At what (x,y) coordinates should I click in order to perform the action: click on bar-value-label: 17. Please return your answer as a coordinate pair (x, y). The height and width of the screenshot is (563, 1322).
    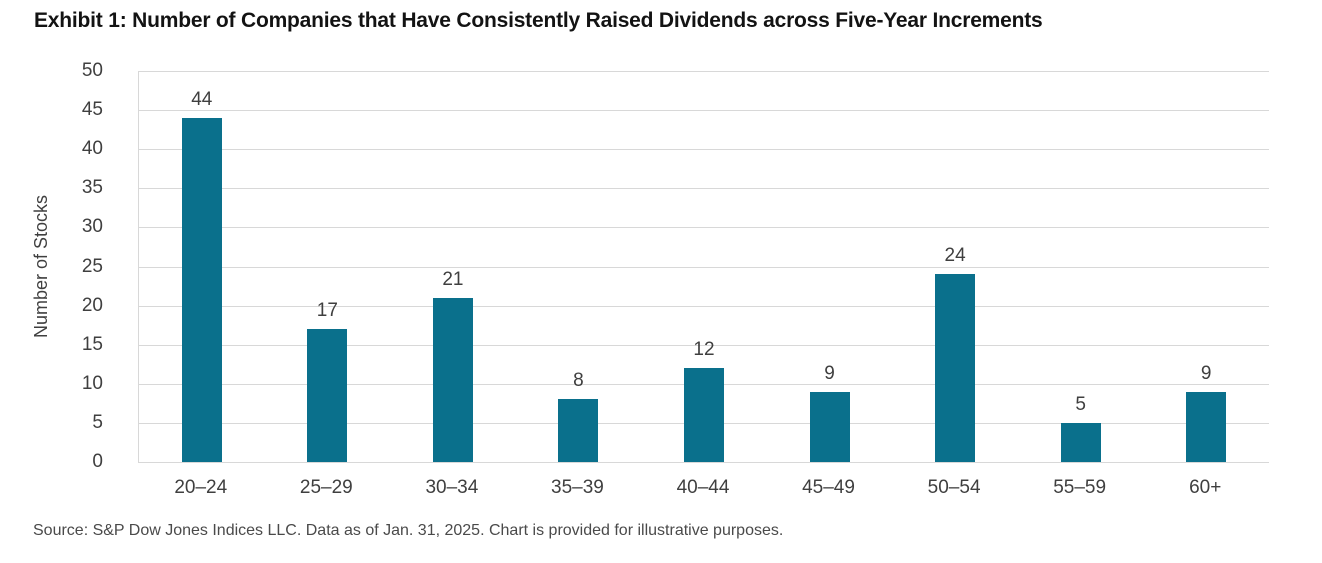
    Looking at the image, I should click on (327, 311).